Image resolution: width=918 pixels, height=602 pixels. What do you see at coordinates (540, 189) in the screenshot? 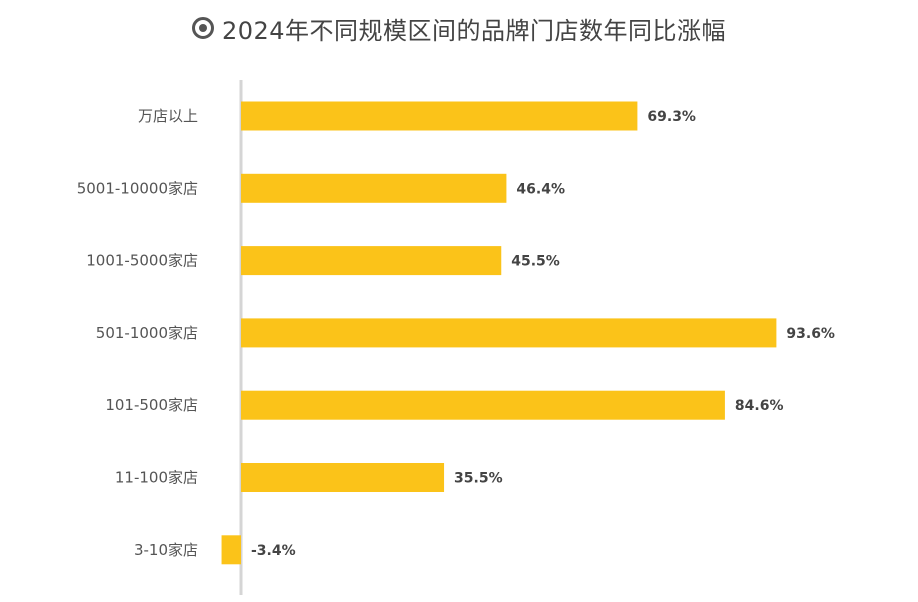
I see `value-label: 46.4%` at bounding box center [540, 189].